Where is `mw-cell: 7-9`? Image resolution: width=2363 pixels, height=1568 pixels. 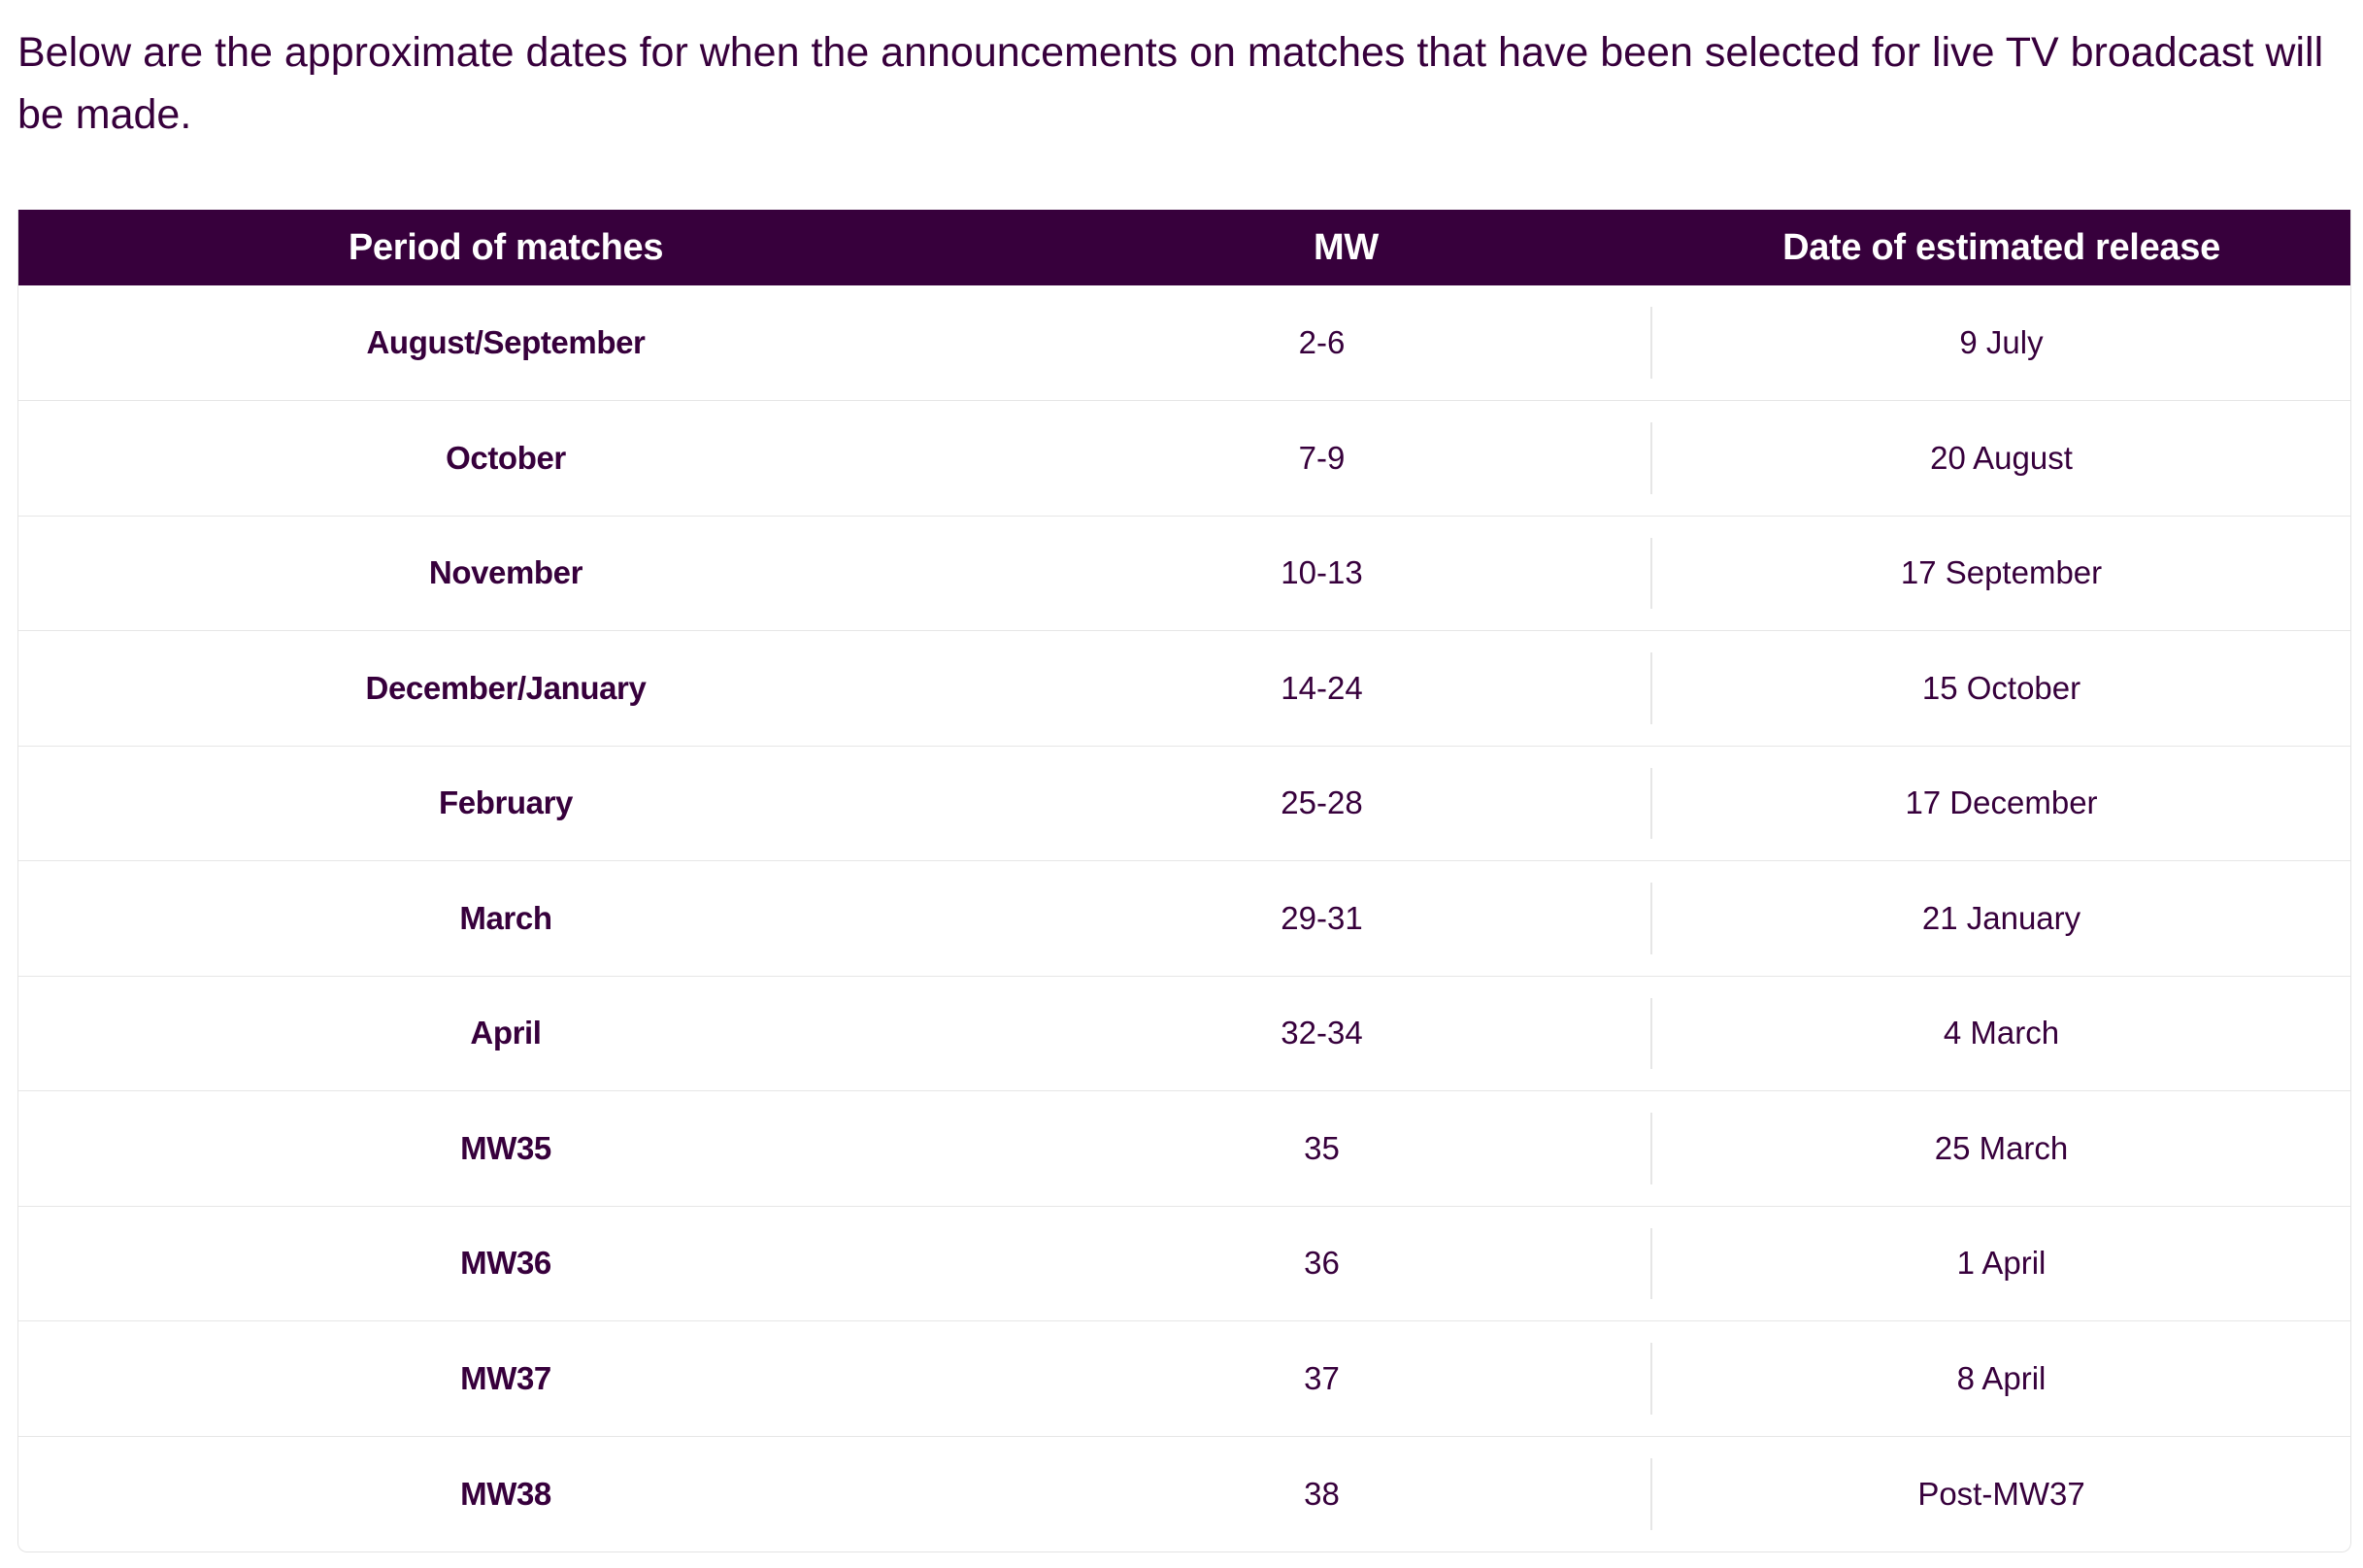 mw-cell: 7-9 is located at coordinates (1322, 458).